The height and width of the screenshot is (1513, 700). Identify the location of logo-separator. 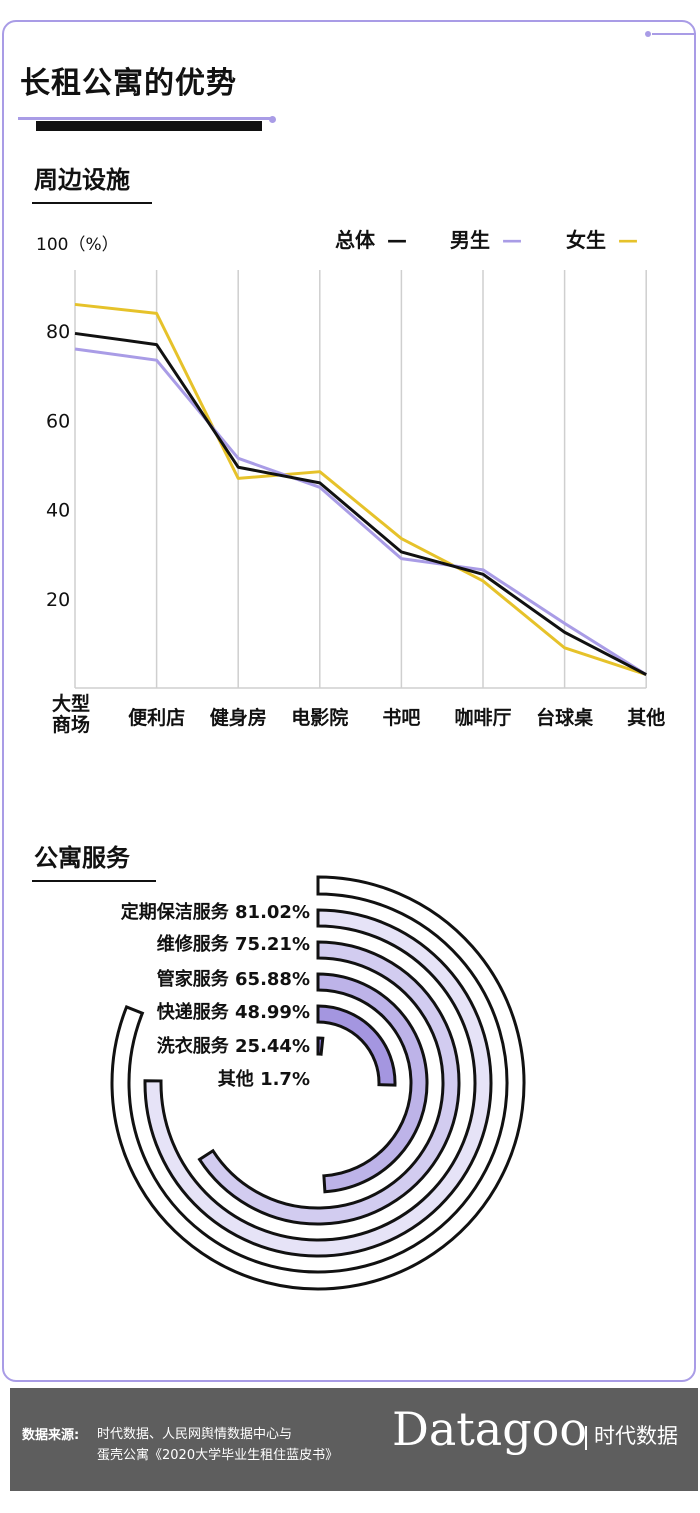
(586, 1438).